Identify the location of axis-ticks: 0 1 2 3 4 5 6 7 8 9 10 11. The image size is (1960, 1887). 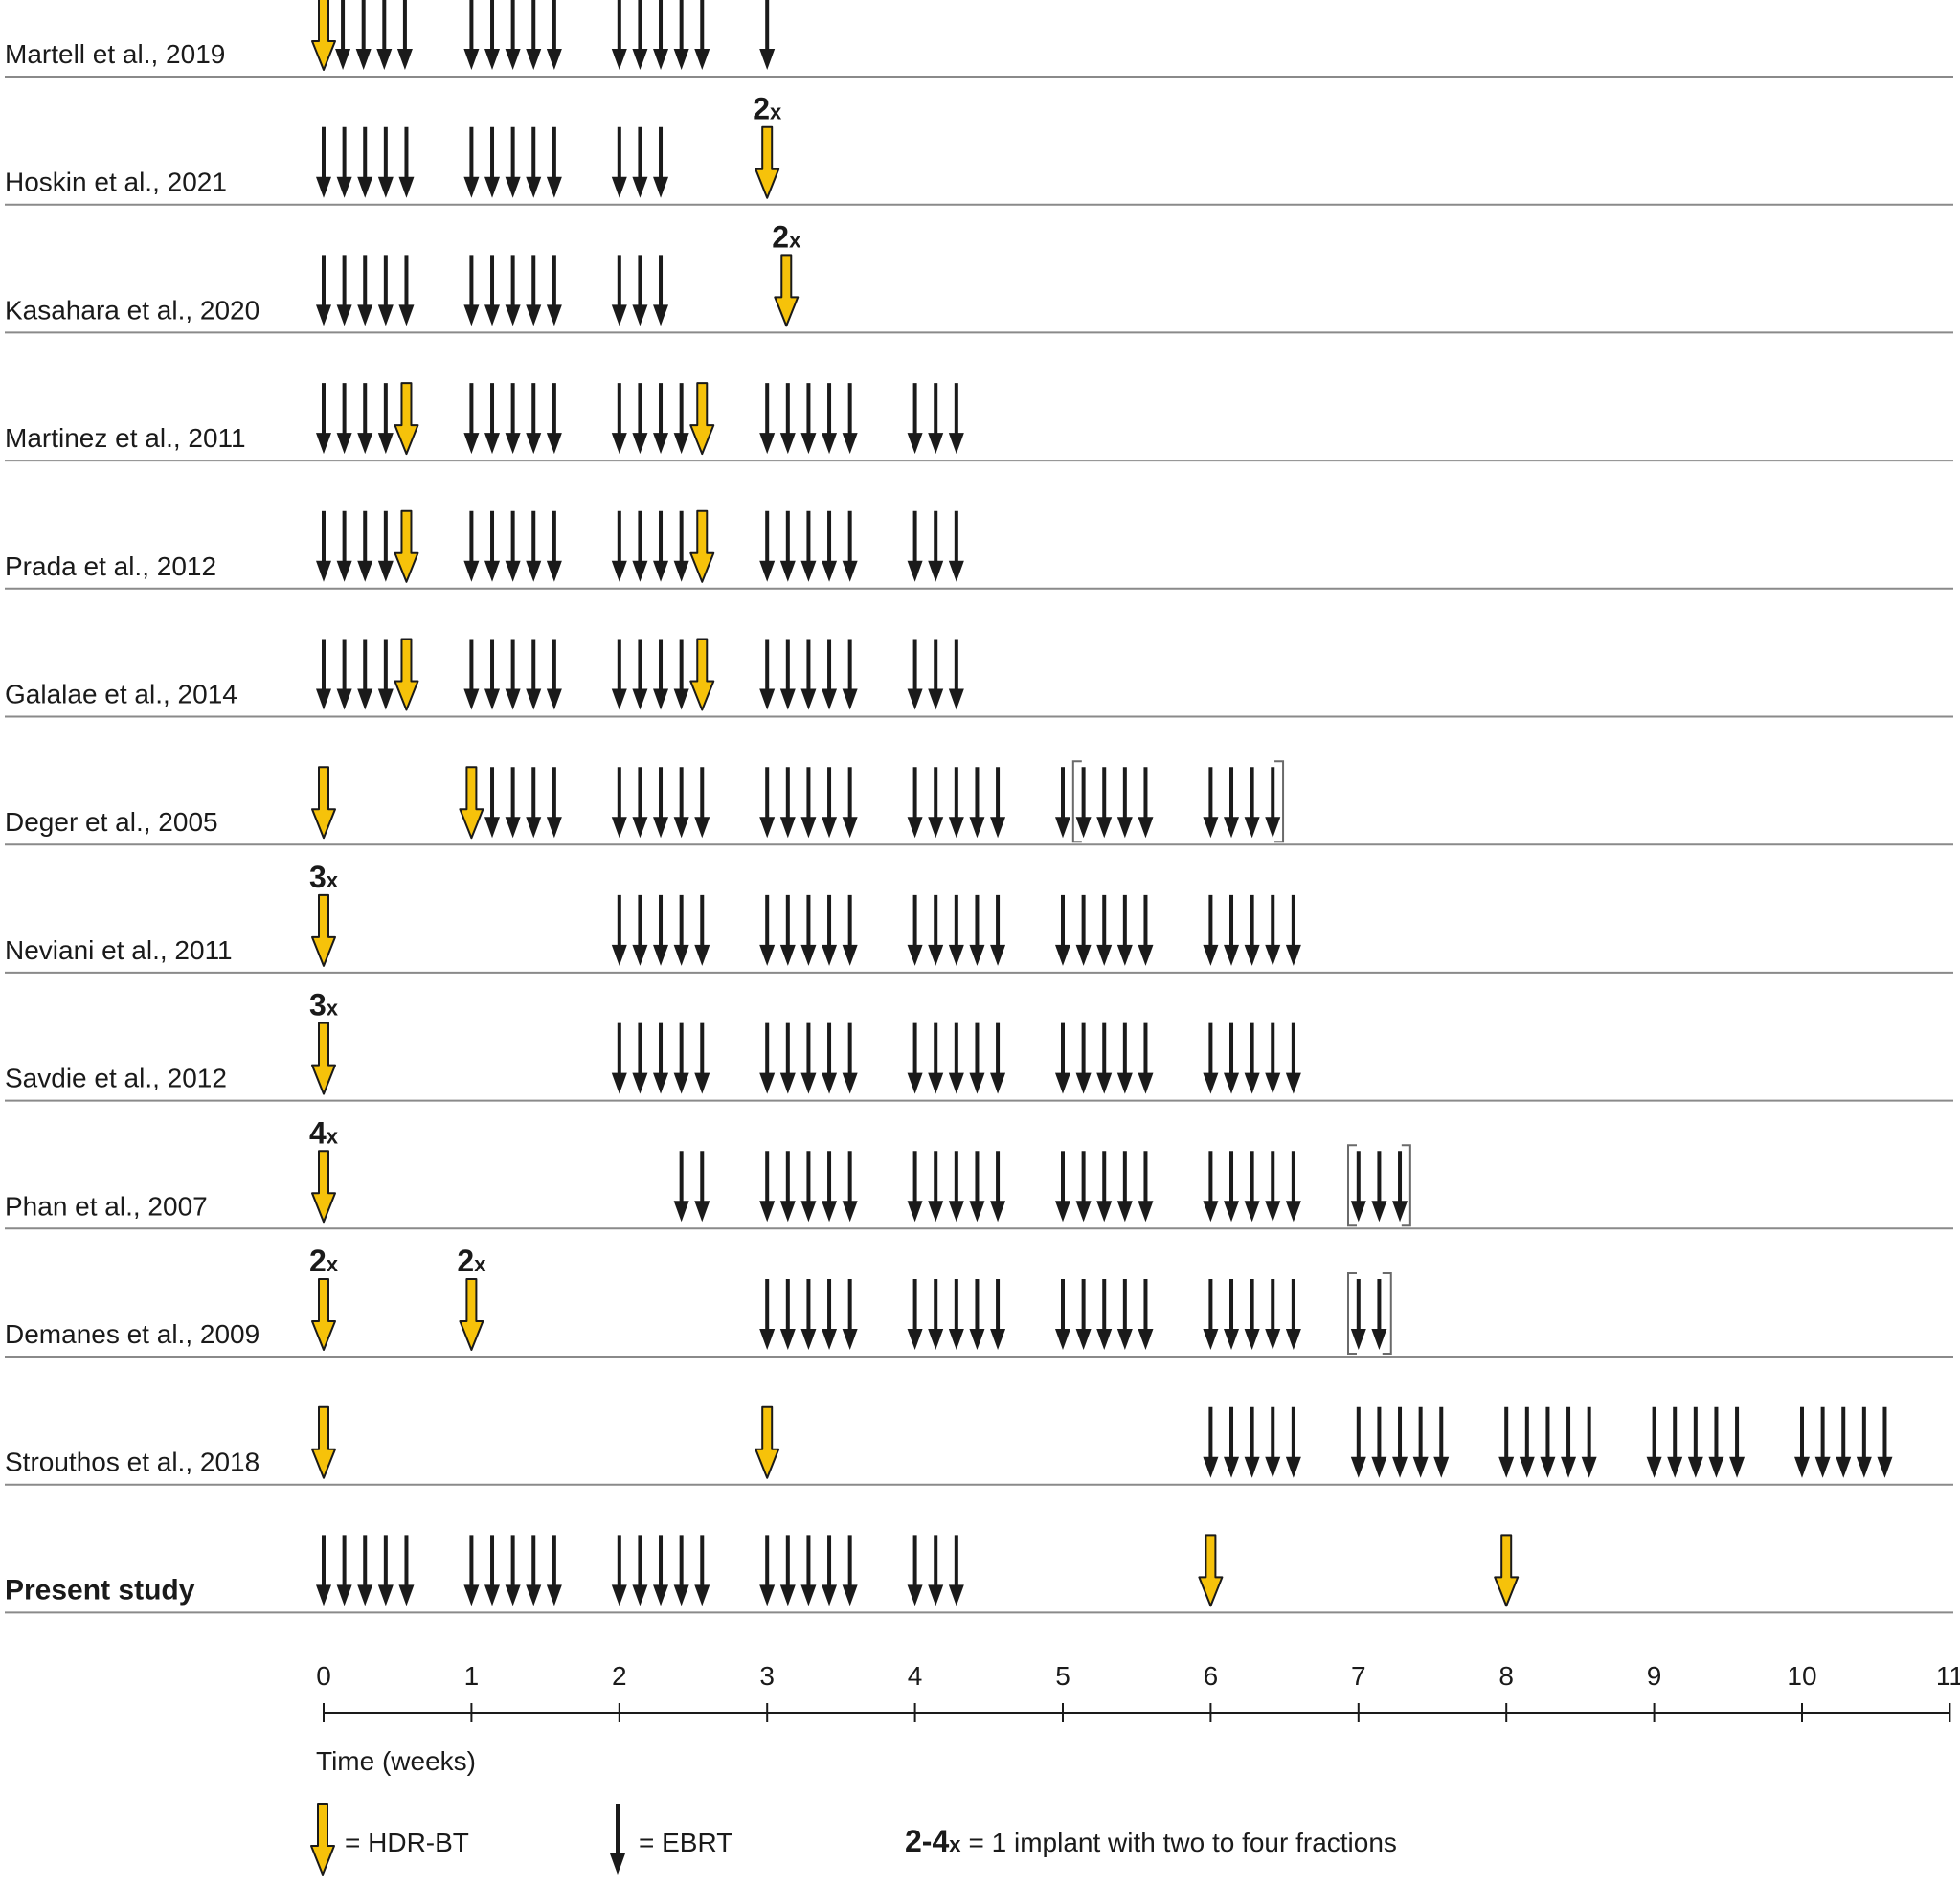
(1138, 1692).